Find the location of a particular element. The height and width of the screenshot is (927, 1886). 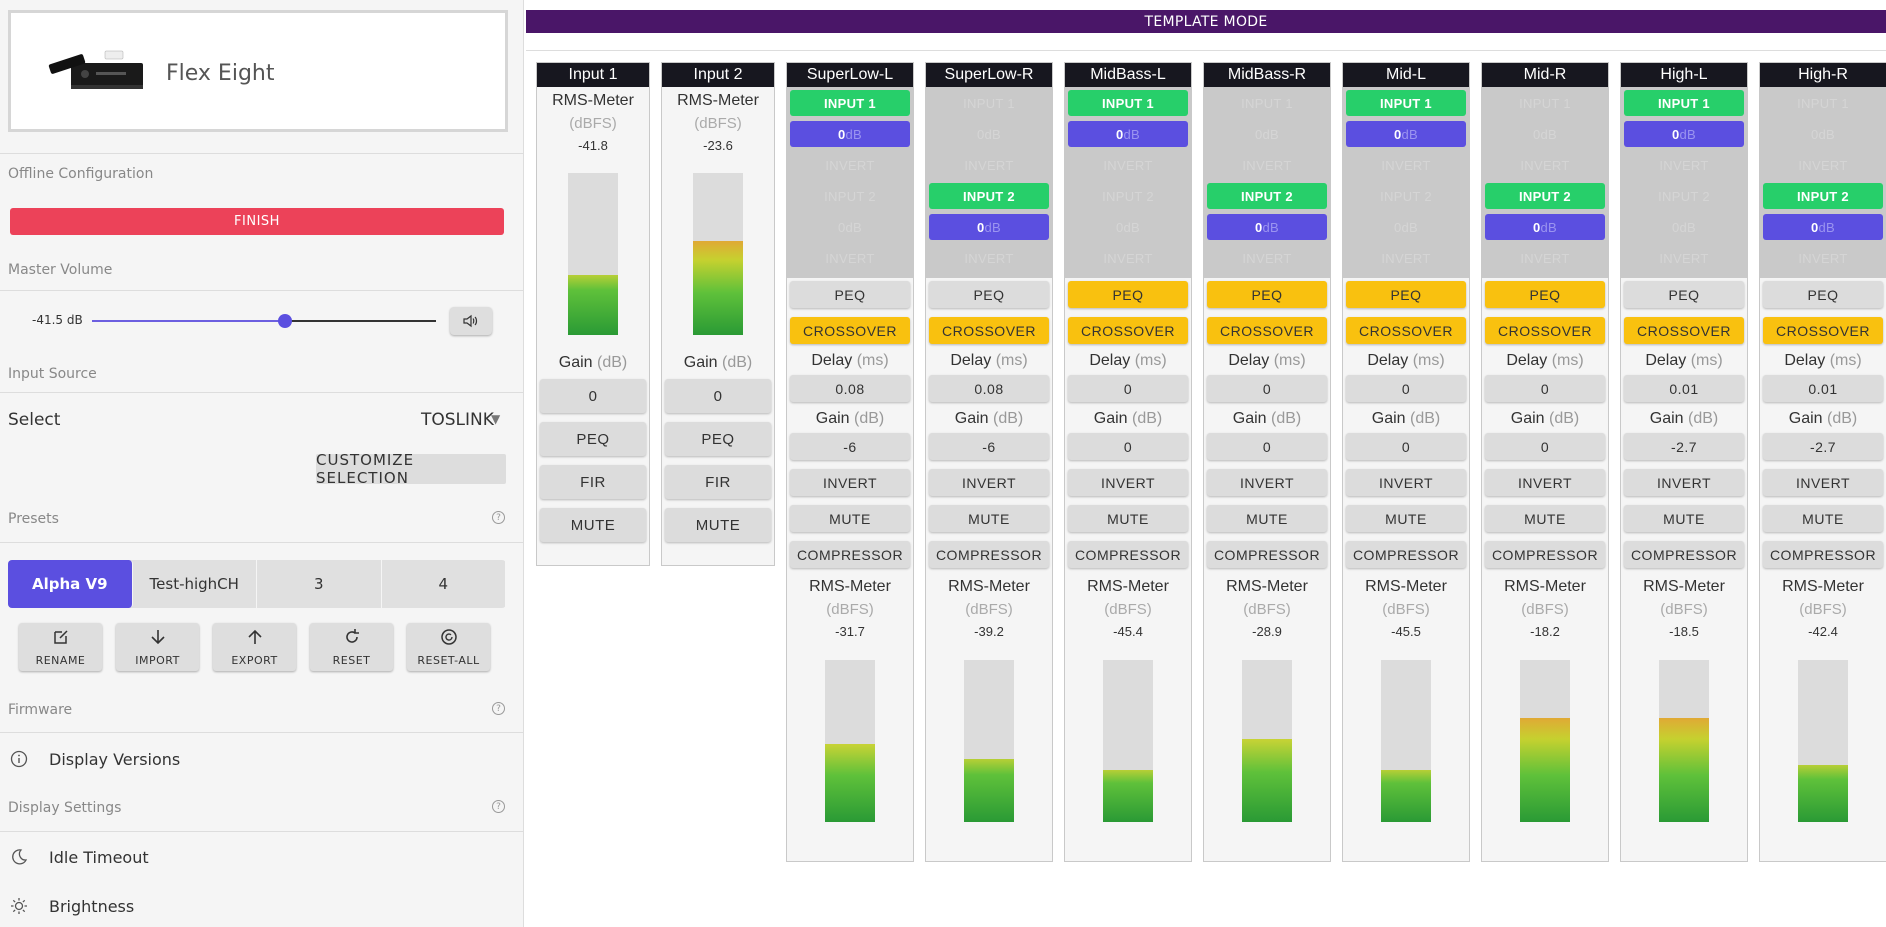

reset-all-button: RESET-ALL is located at coordinates (448, 647).